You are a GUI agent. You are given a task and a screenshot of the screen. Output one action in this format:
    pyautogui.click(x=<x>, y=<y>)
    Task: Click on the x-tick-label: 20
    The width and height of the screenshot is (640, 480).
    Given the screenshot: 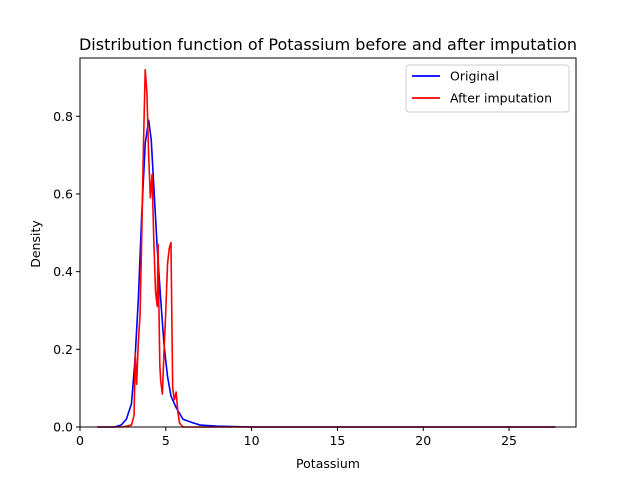 What is the action you would take?
    pyautogui.click(x=423, y=440)
    